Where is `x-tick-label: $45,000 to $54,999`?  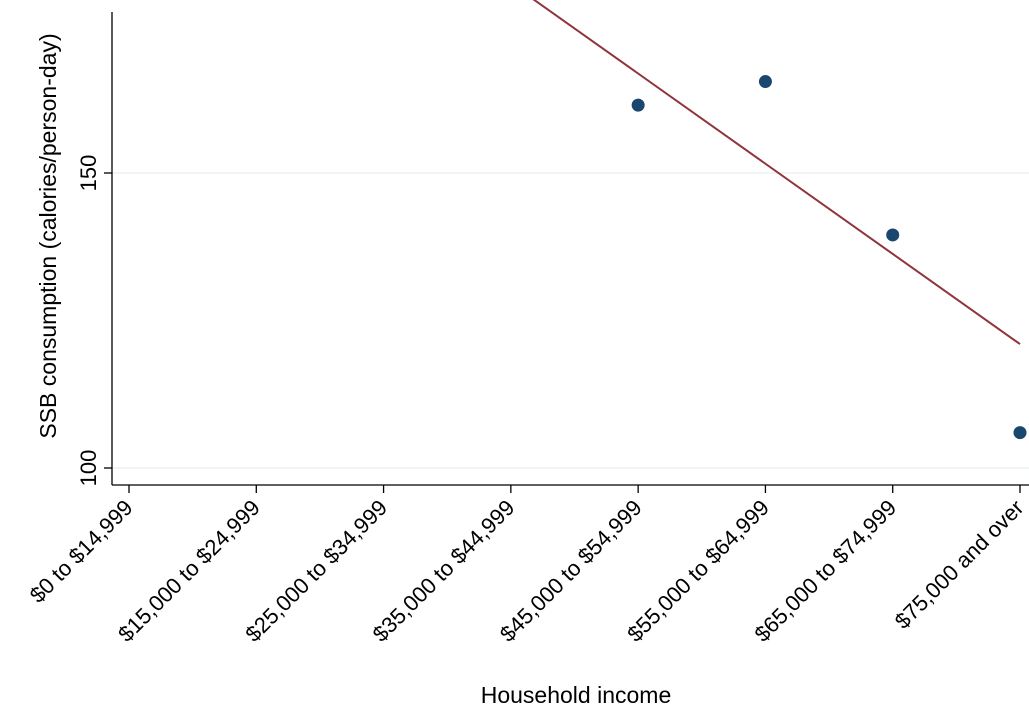 x-tick-label: $45,000 to $54,999 is located at coordinates (571, 571).